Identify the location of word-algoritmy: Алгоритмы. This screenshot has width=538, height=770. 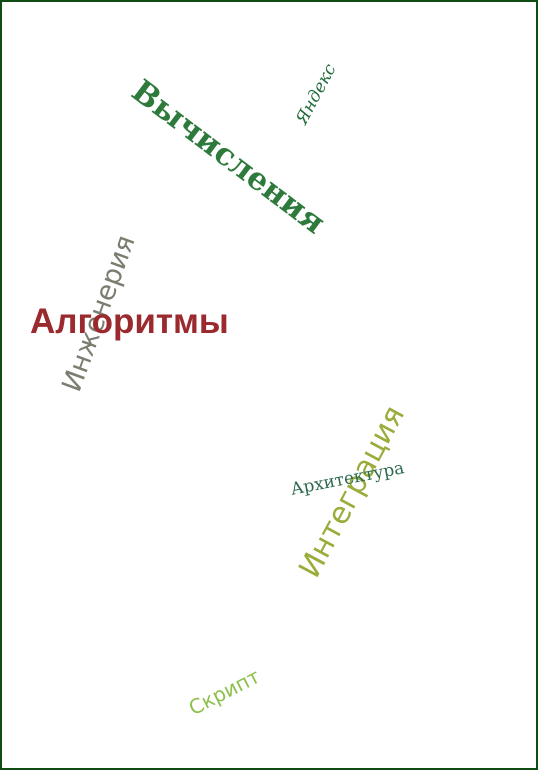
(129, 321).